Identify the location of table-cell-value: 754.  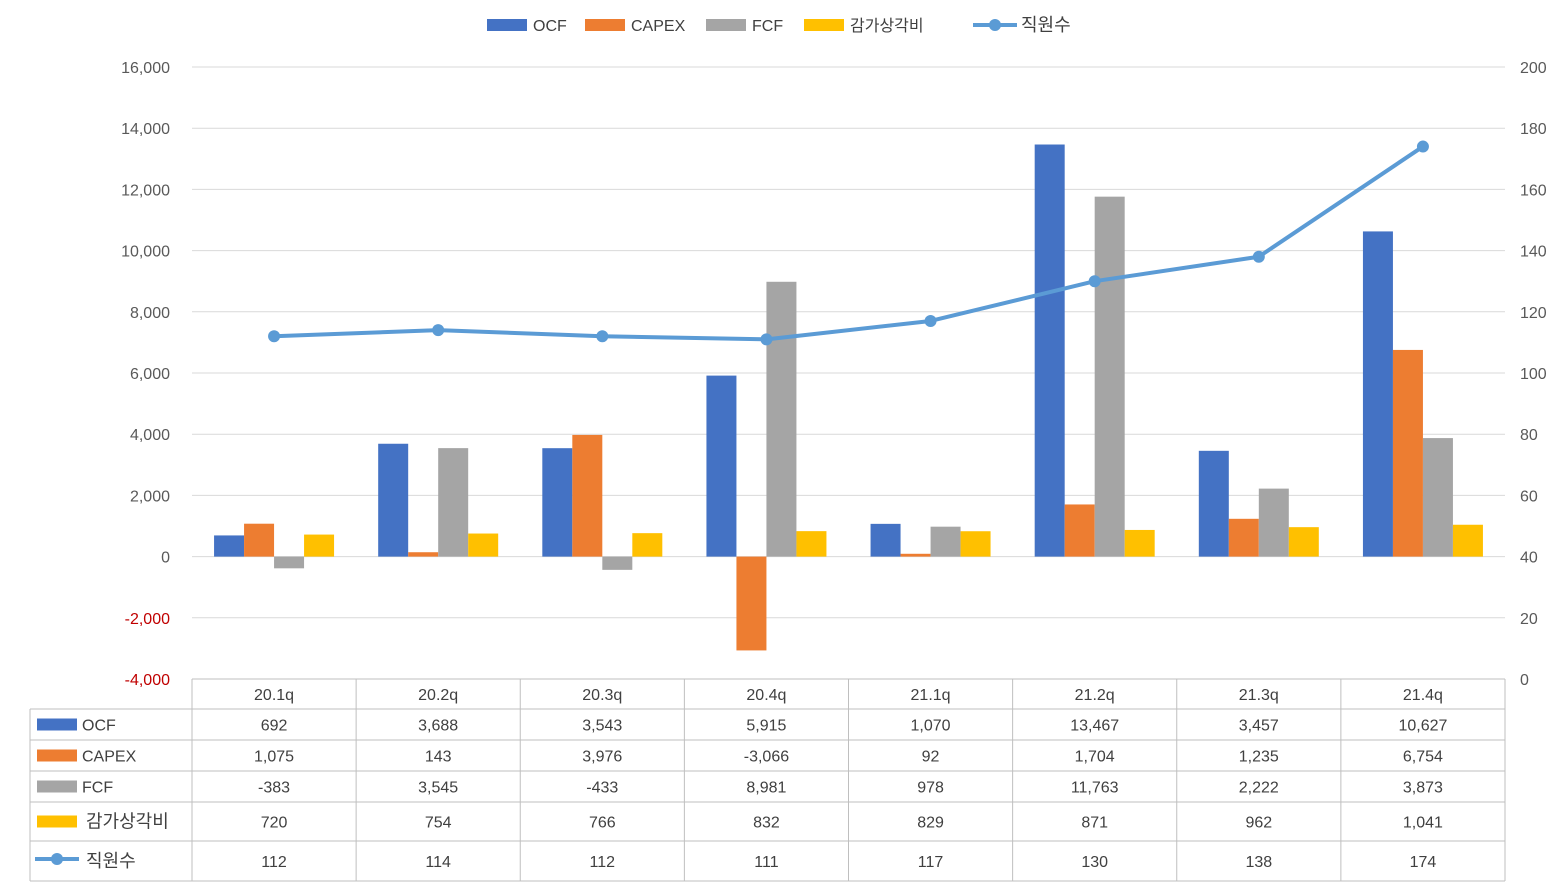
(438, 823).